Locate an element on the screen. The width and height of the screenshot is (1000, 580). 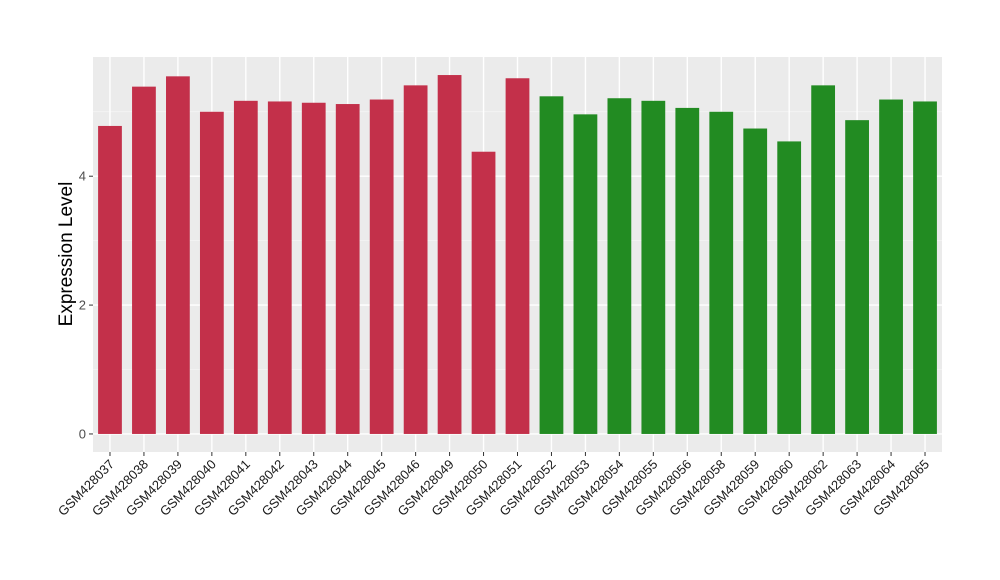
bar-GSM428052 is located at coordinates (551, 265).